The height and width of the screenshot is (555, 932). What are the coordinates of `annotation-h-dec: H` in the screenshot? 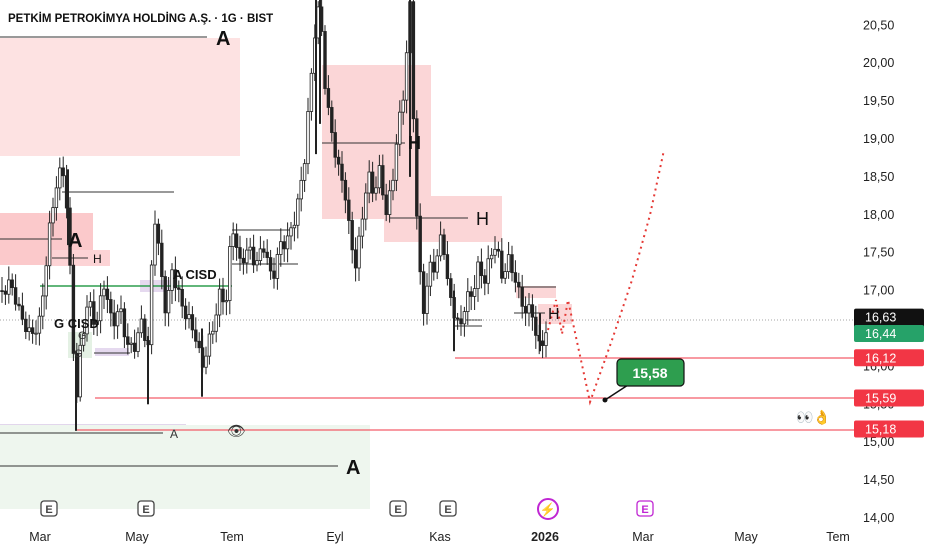 It's located at (554, 314).